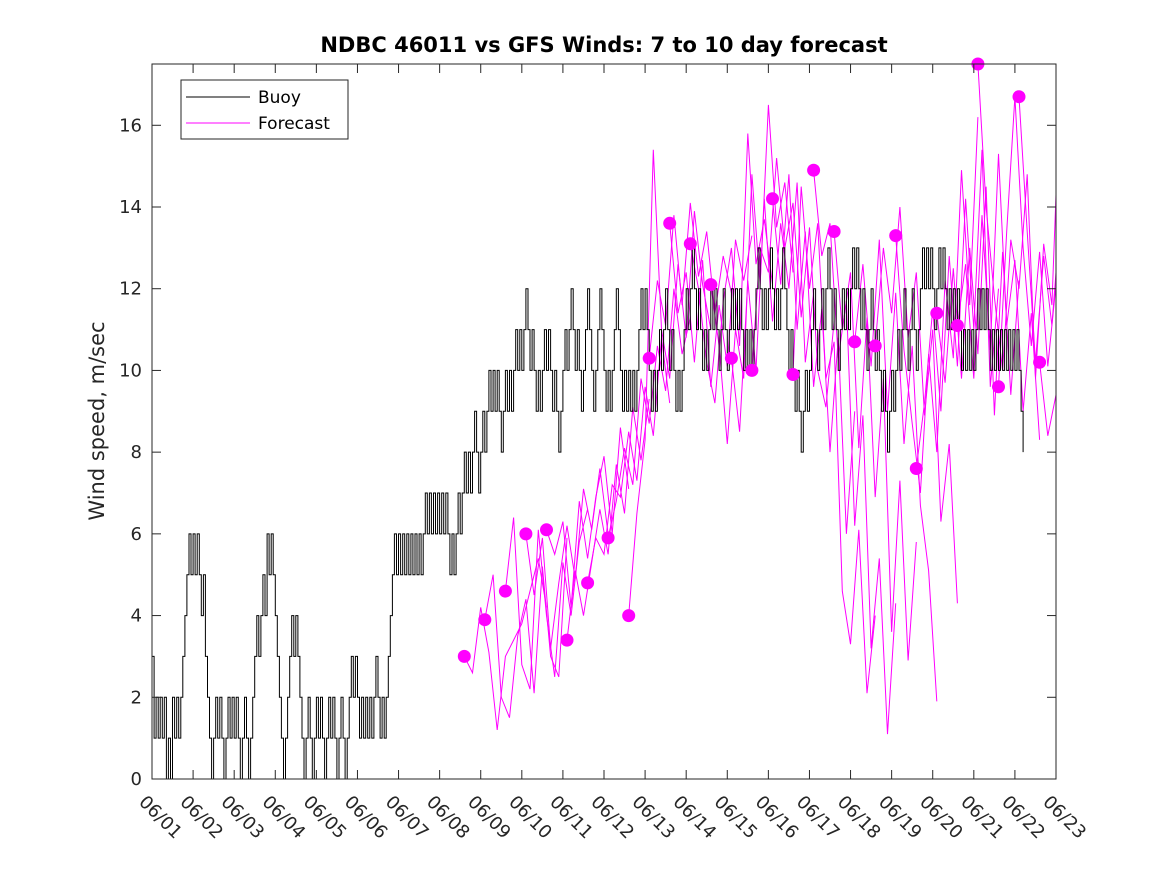  Describe the element at coordinates (695, 818) in the screenshot. I see `x-tick-label: 06/14` at that location.